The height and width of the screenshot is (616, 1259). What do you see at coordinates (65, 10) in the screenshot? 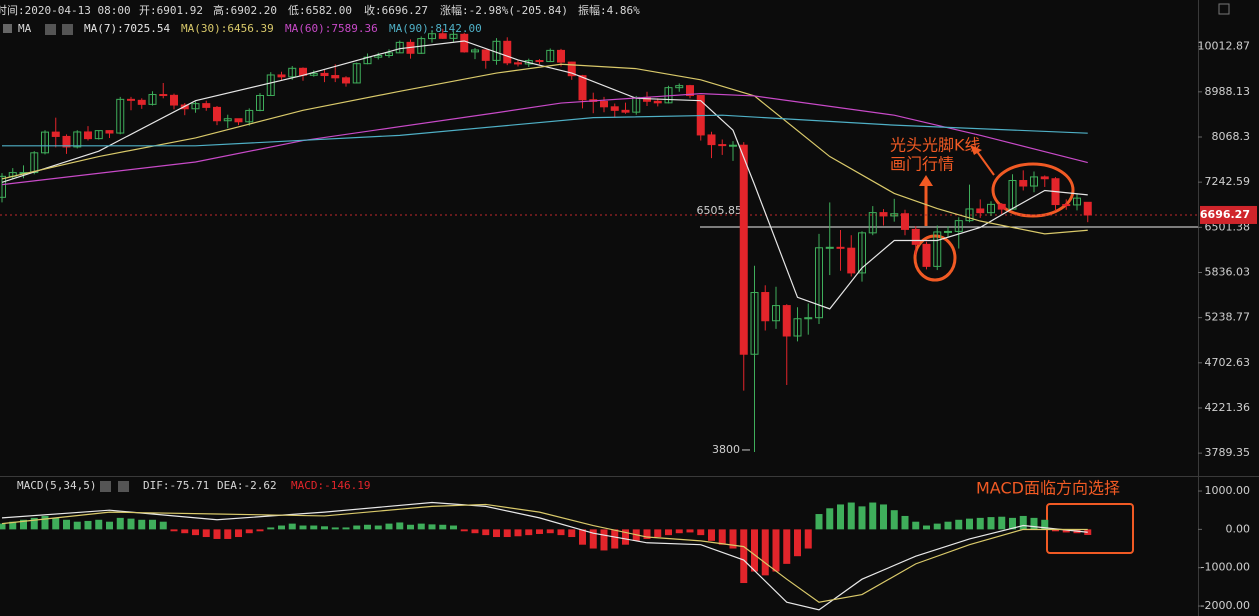
I see `header-item: 时间:2020-04-13 08:00` at bounding box center [65, 10].